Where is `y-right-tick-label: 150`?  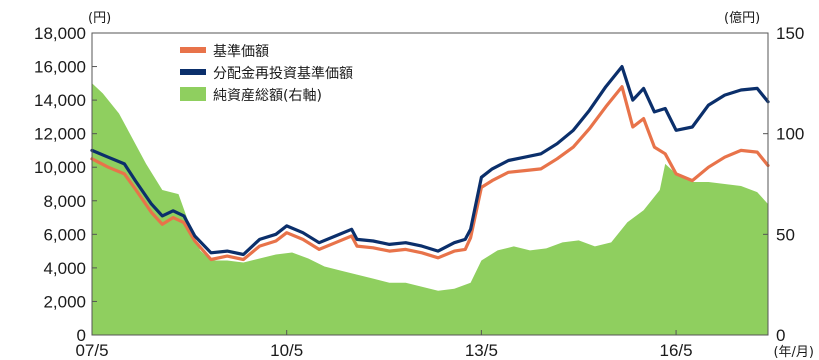
y-right-tick-label: 150 is located at coordinates (790, 33).